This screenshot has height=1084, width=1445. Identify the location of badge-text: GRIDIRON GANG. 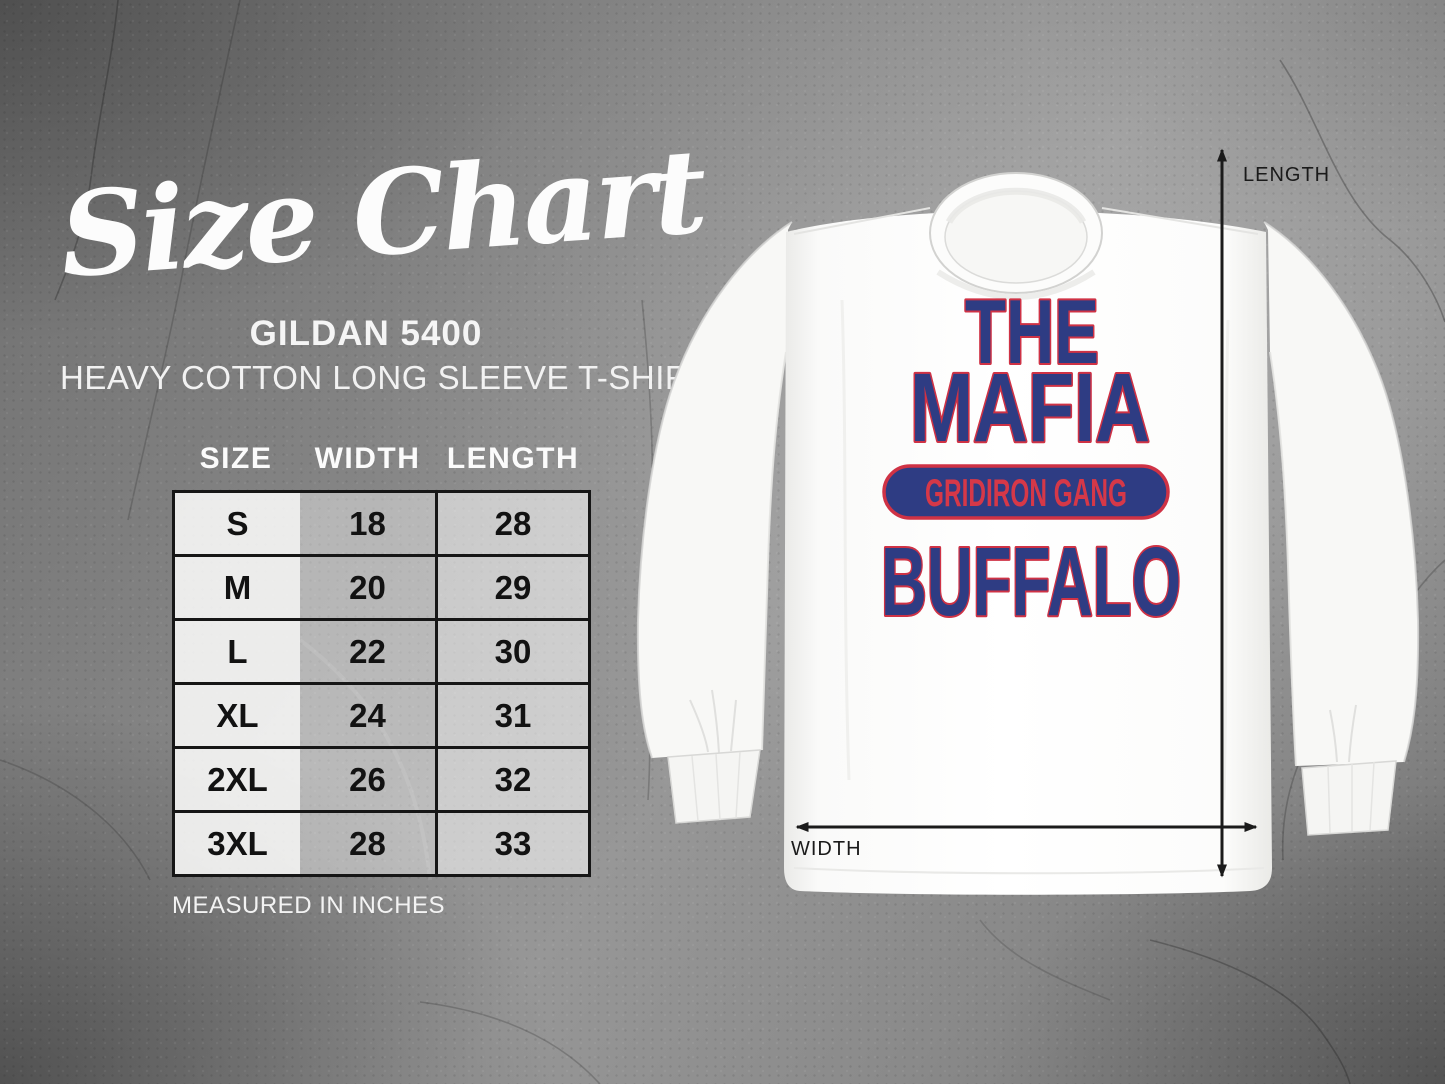
(1026, 493).